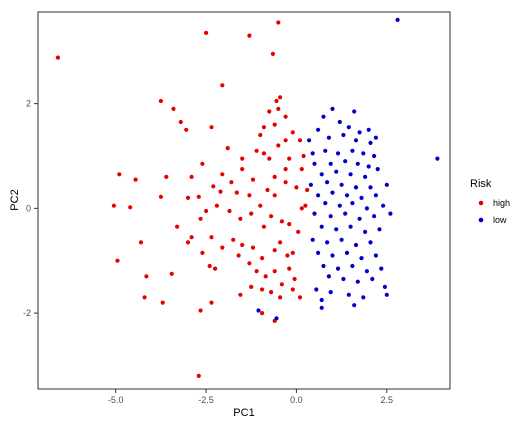 The height and width of the screenshot is (429, 530). I want to click on x-axis-title: PC1, so click(243, 413).